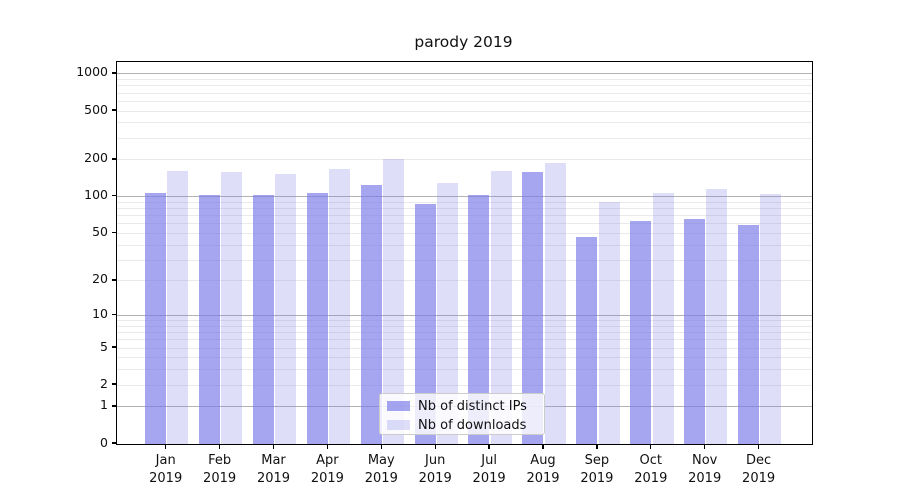 This screenshot has width=900, height=500. I want to click on x-tick-month: Jun, so click(435, 460).